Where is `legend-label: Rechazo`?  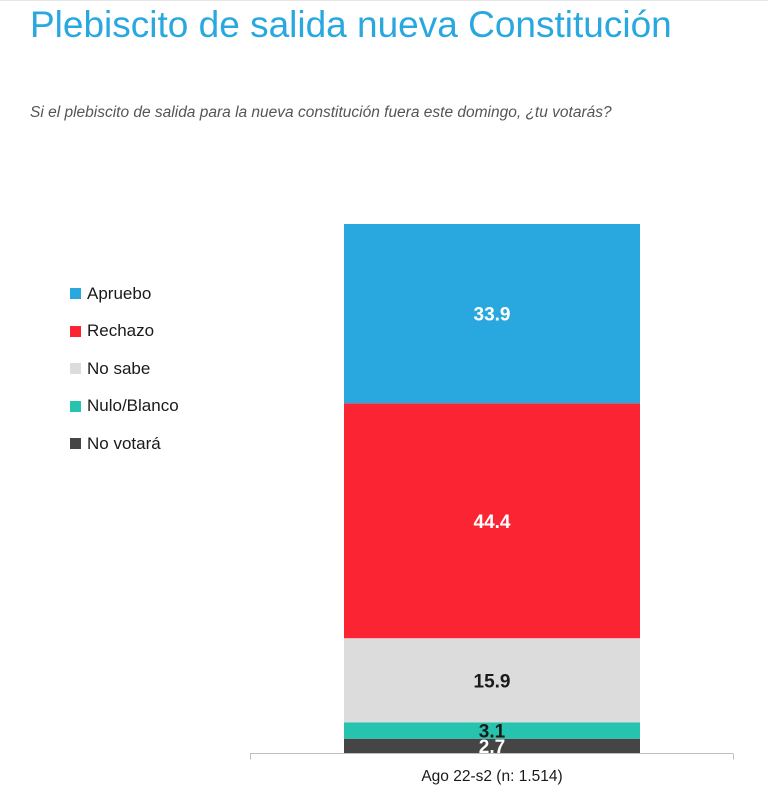 legend-label: Rechazo is located at coordinates (121, 330).